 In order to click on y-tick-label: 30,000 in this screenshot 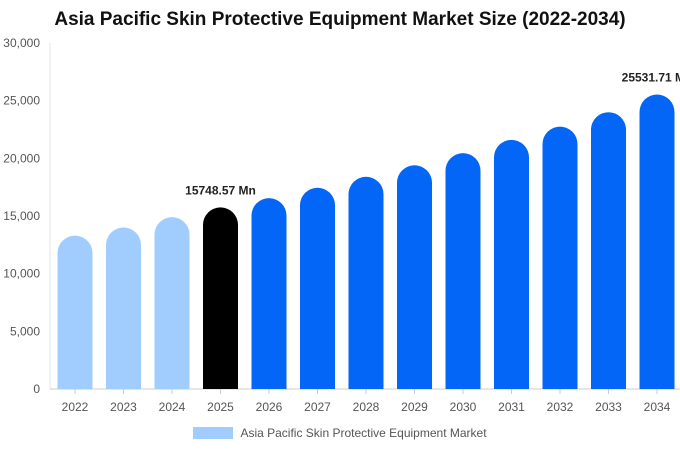, I will do `click(21, 43)`.